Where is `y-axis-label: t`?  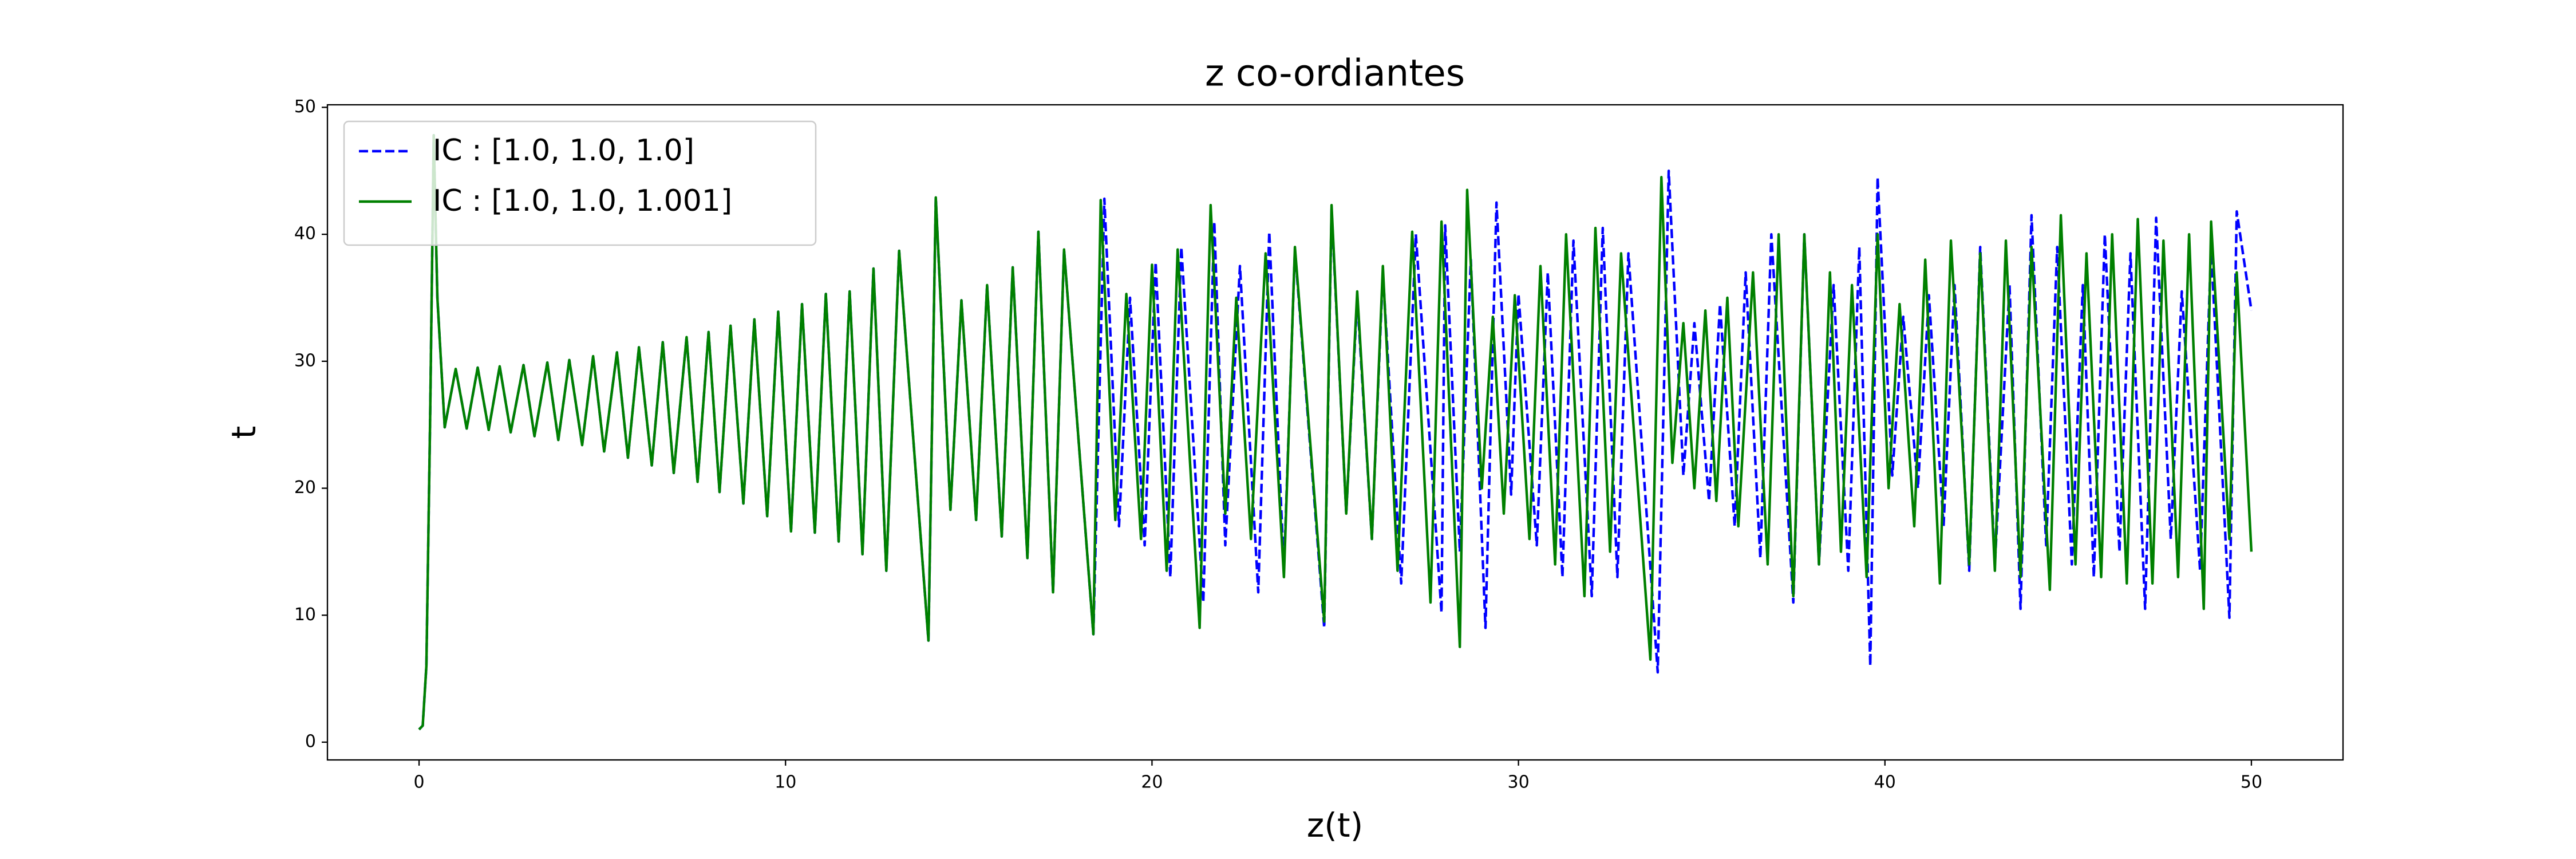 y-axis-label: t is located at coordinates (243, 432).